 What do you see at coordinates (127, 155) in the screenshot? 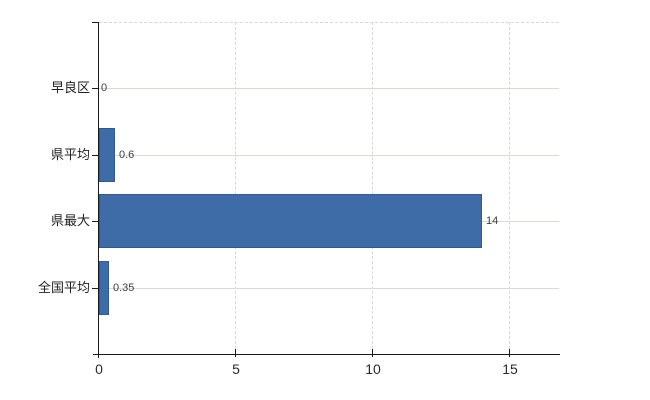
I see `bar-value-label: 0.6` at bounding box center [127, 155].